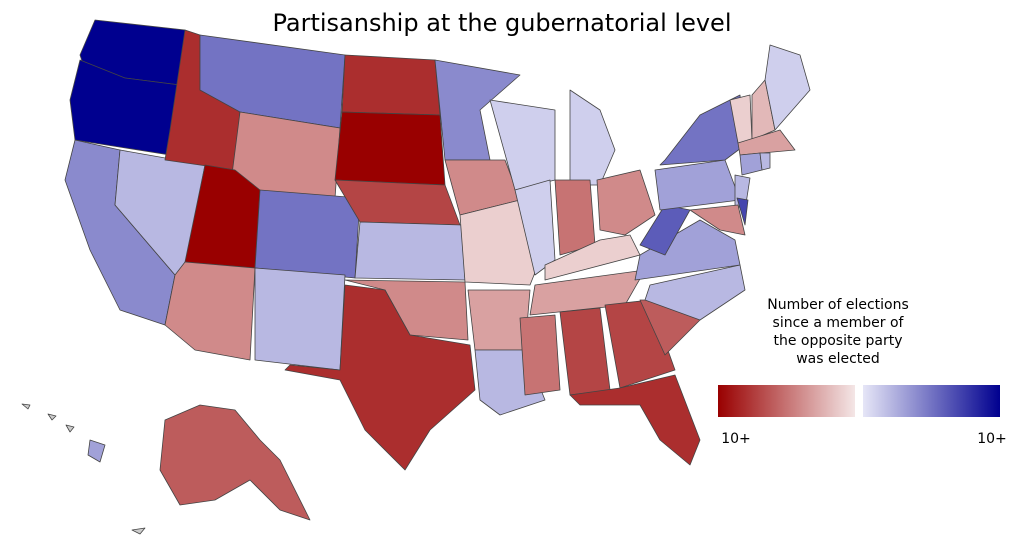  Describe the element at coordinates (837, 341) in the screenshot. I see `legend-title: the opposite party` at that location.